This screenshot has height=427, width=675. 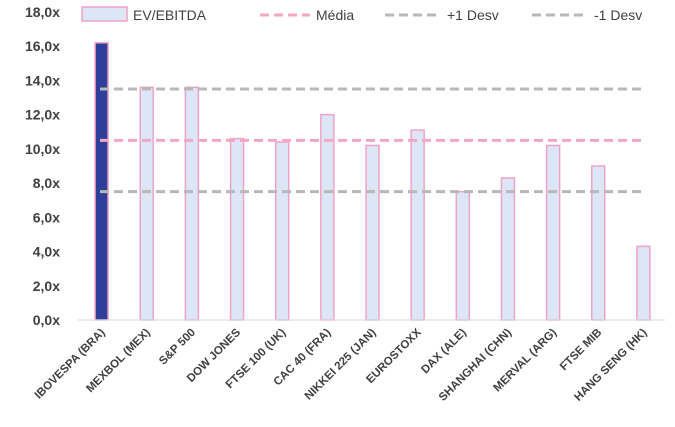 I want to click on y-tick-label: 12,0x, so click(x=42, y=115).